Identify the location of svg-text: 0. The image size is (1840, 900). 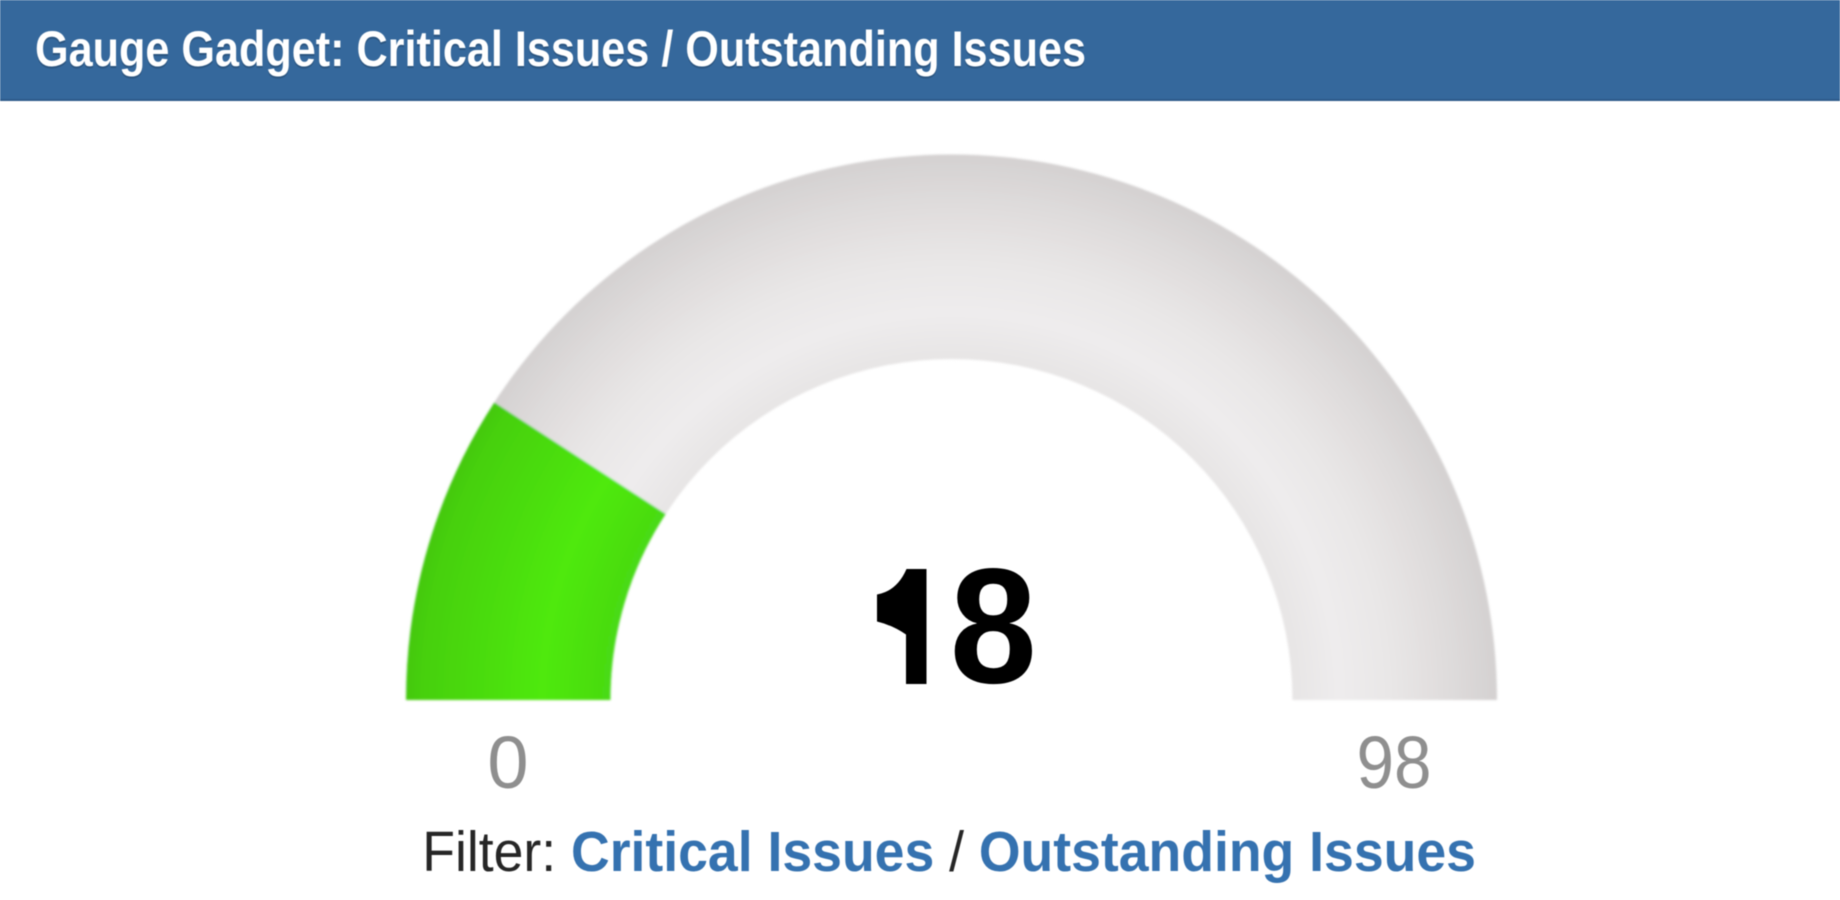
(507, 762).